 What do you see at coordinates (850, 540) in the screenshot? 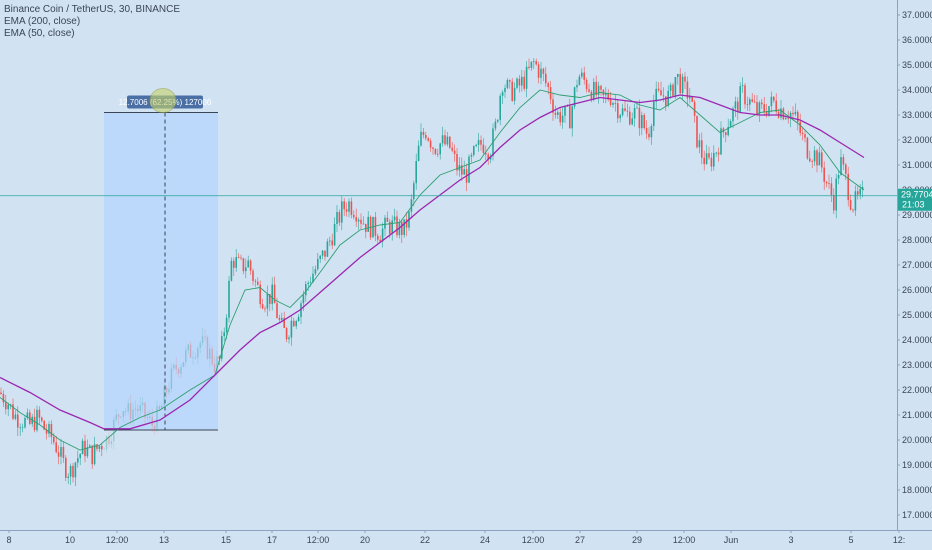
I see `x-tick-label: 5` at bounding box center [850, 540].